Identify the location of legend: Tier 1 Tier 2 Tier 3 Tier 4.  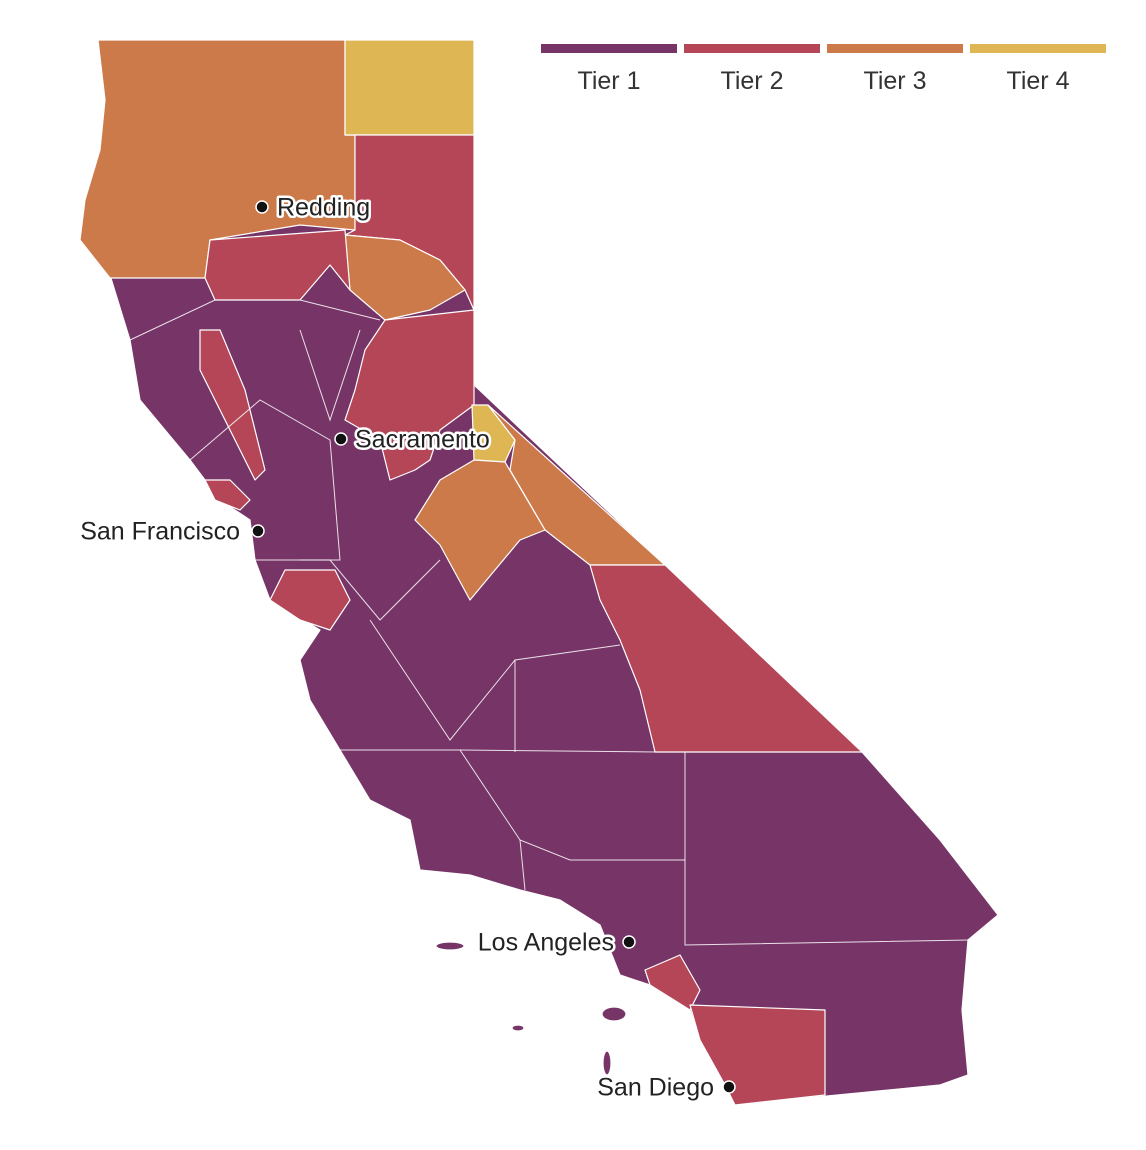
(823, 69).